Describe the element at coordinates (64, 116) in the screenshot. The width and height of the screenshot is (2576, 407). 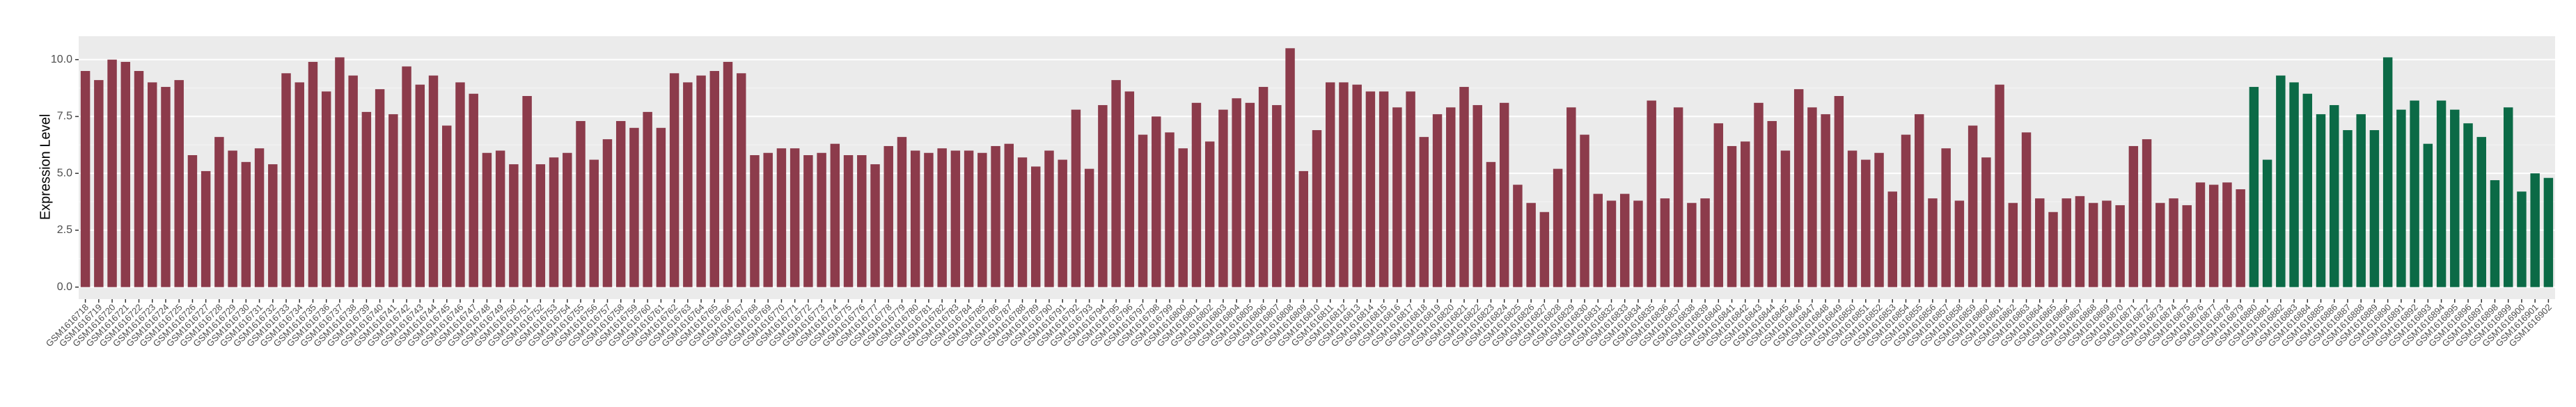
I see `y-tick-label: 7.5` at that location.